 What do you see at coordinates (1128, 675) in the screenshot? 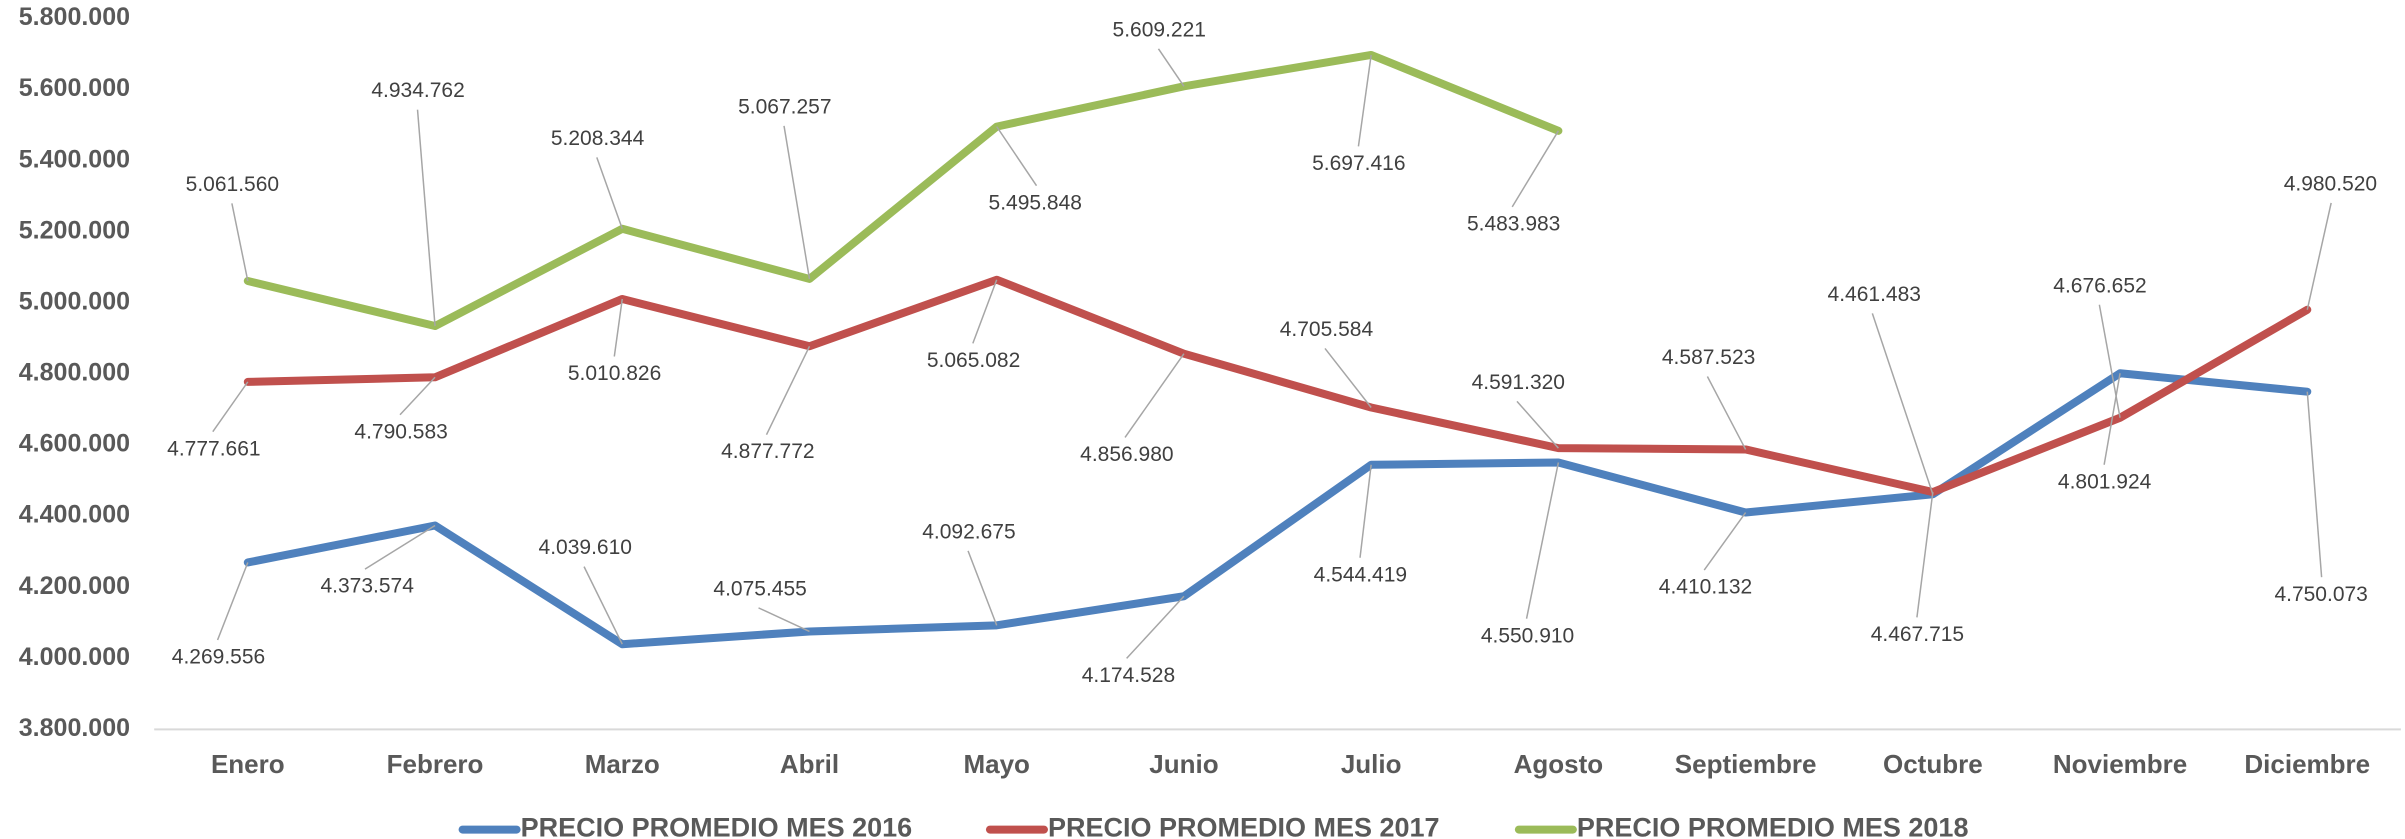
I see `data-label: 4.174.528` at bounding box center [1128, 675].